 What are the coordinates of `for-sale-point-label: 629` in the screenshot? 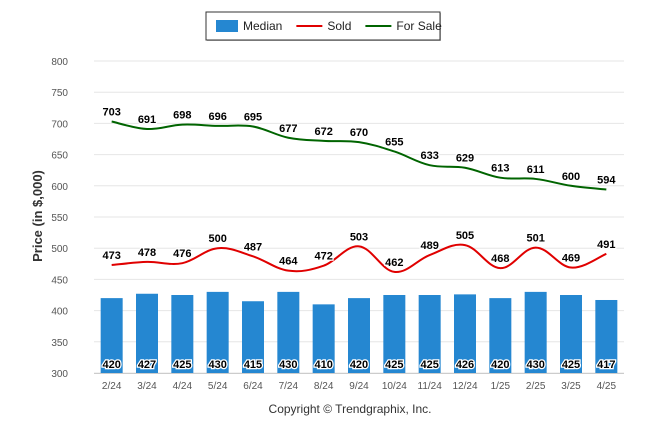 It's located at (465, 159).